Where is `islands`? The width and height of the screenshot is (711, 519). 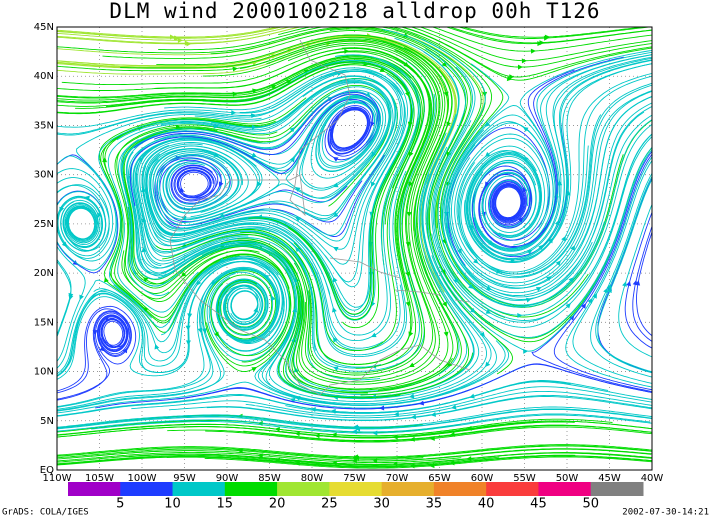
islands is located at coordinates (400, 280).